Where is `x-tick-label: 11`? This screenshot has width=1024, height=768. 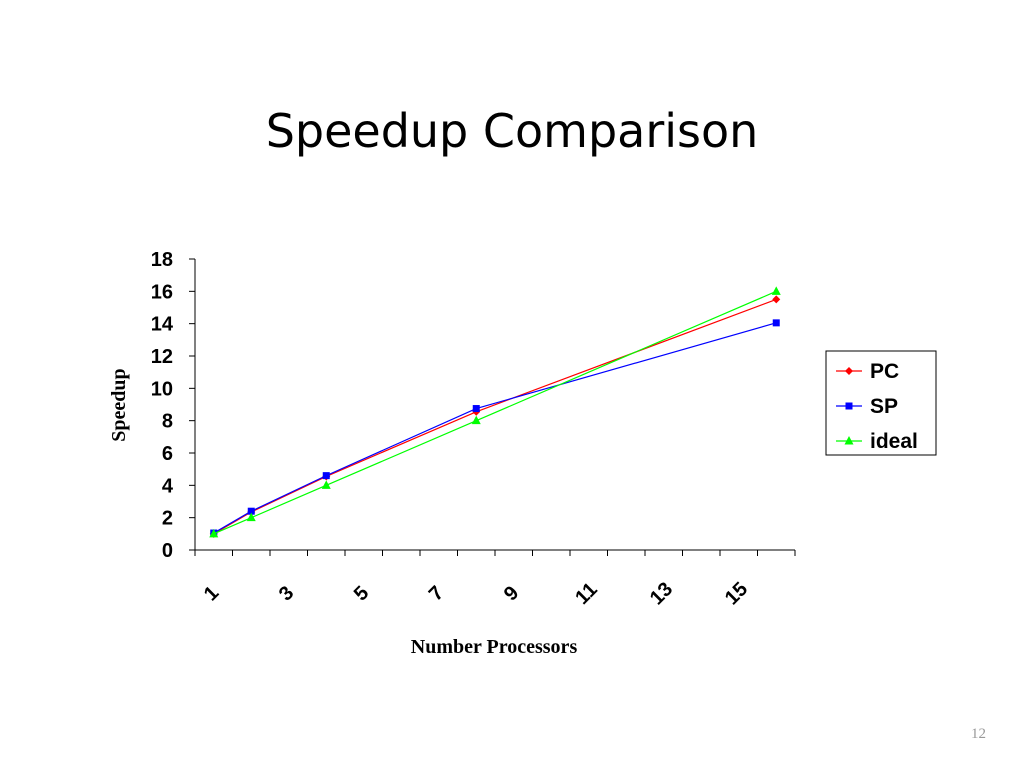
x-tick-label: 11 is located at coordinates (586, 593).